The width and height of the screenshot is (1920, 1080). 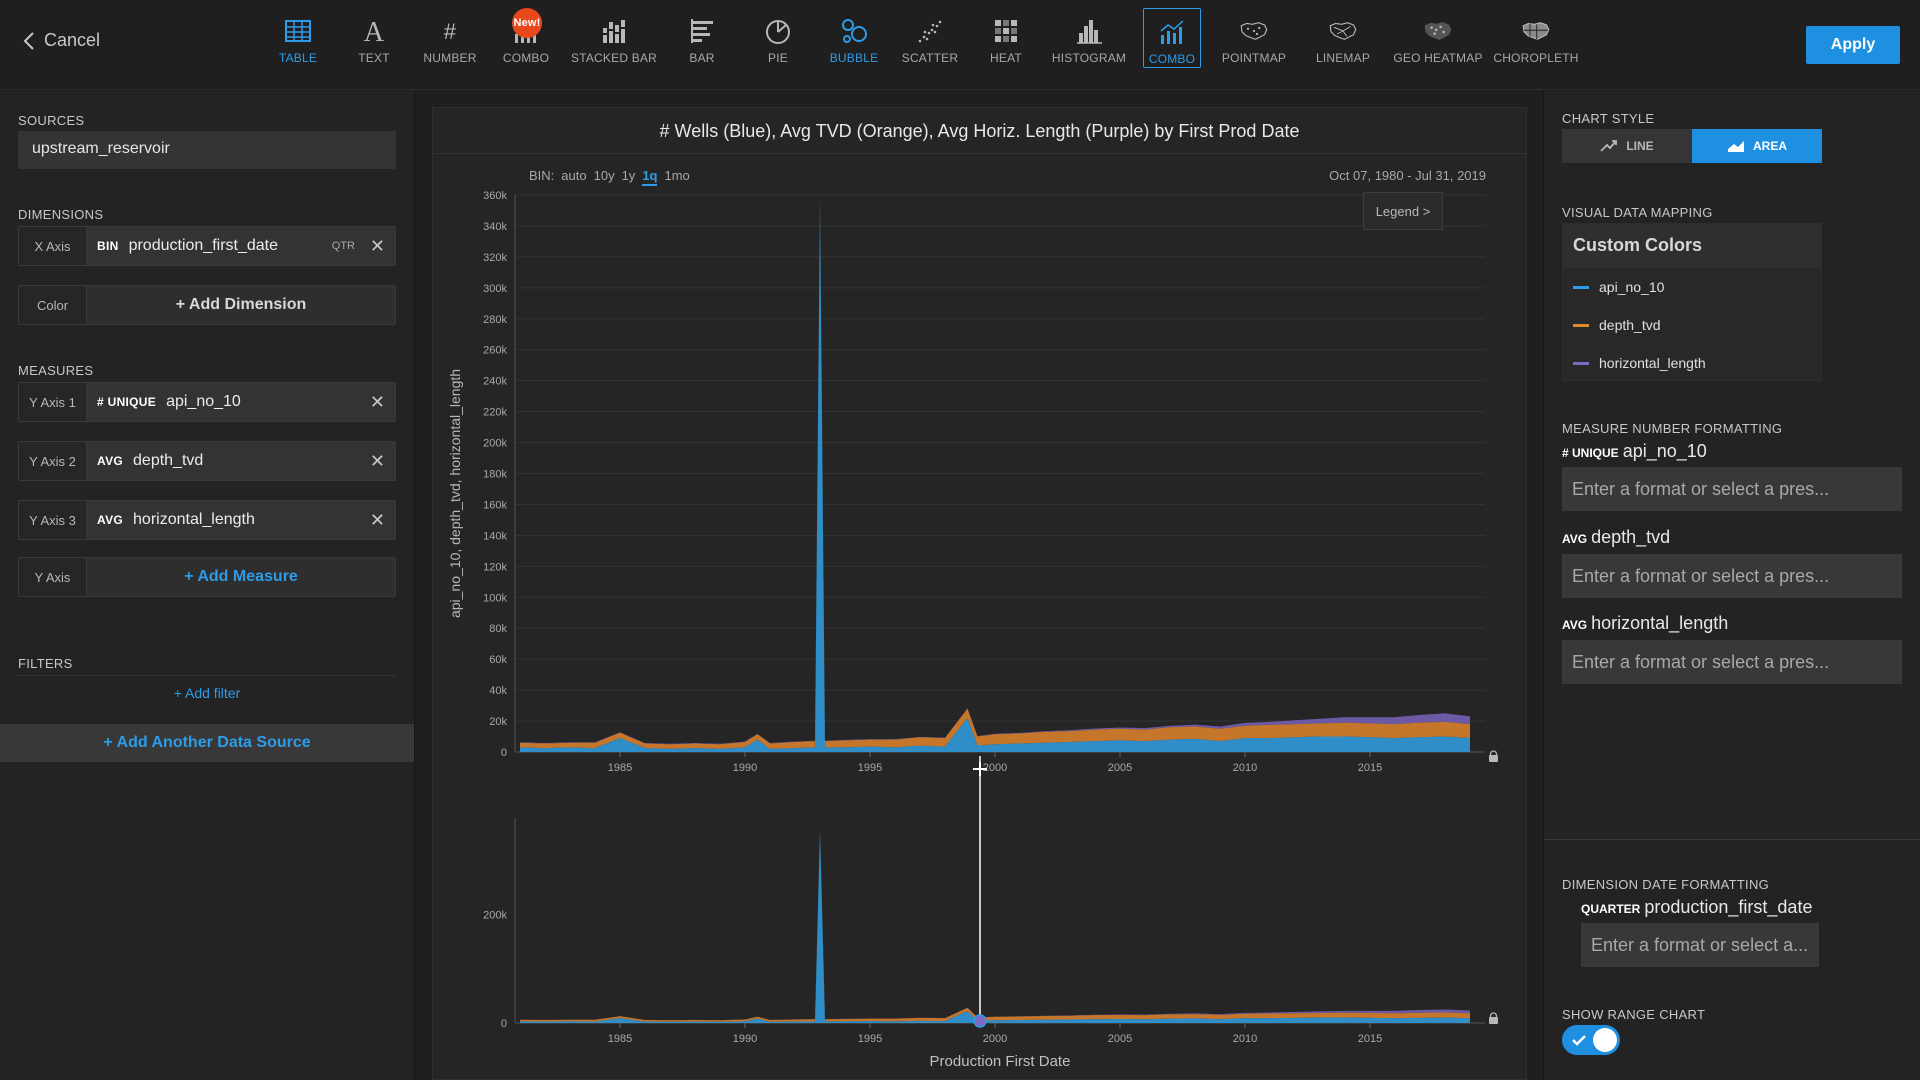 What do you see at coordinates (1407, 175) in the screenshot?
I see `date-range: Oct 07, 1980 - Jul 31, 2019` at bounding box center [1407, 175].